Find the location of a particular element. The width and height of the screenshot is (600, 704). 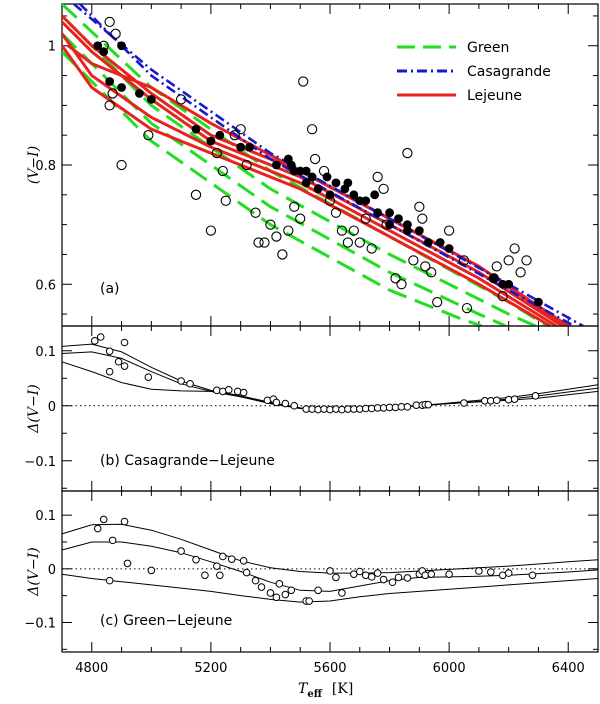

legend-green-label: Green is located at coordinates (488, 48).